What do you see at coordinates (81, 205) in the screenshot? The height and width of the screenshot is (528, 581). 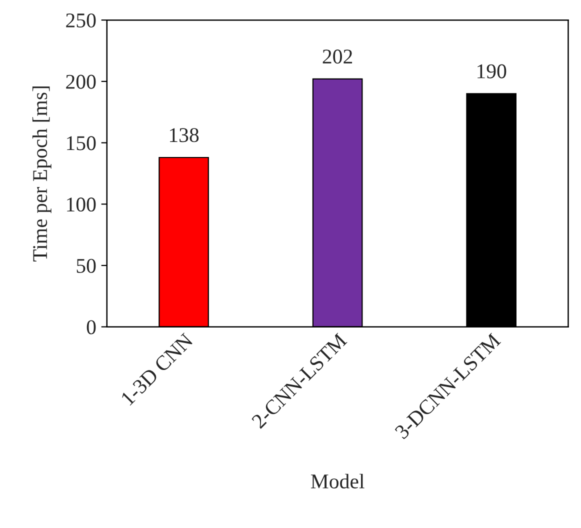 I see `y-tick-label: 100` at bounding box center [81, 205].